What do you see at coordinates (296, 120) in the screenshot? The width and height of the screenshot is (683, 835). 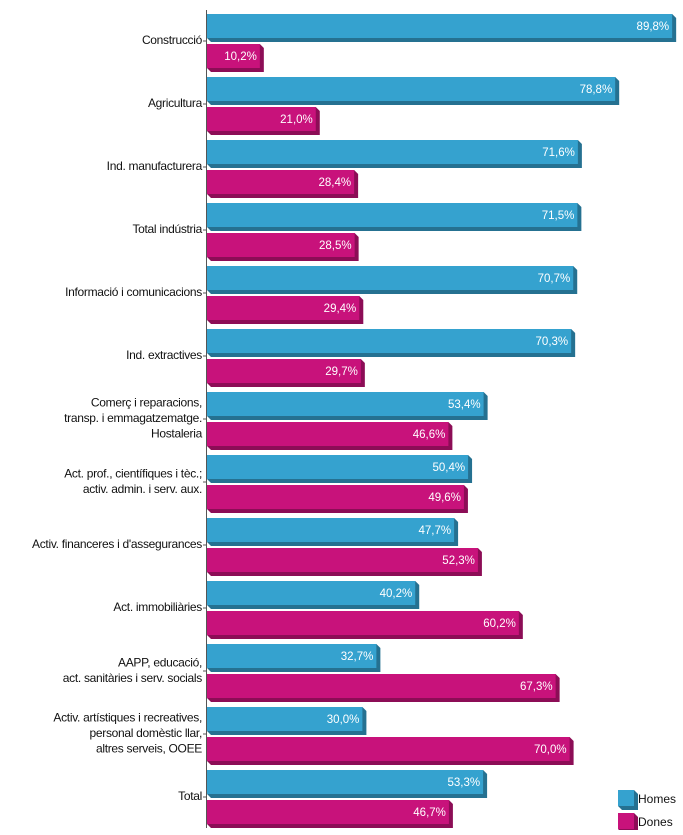 I see `value-label: 21,0%` at bounding box center [296, 120].